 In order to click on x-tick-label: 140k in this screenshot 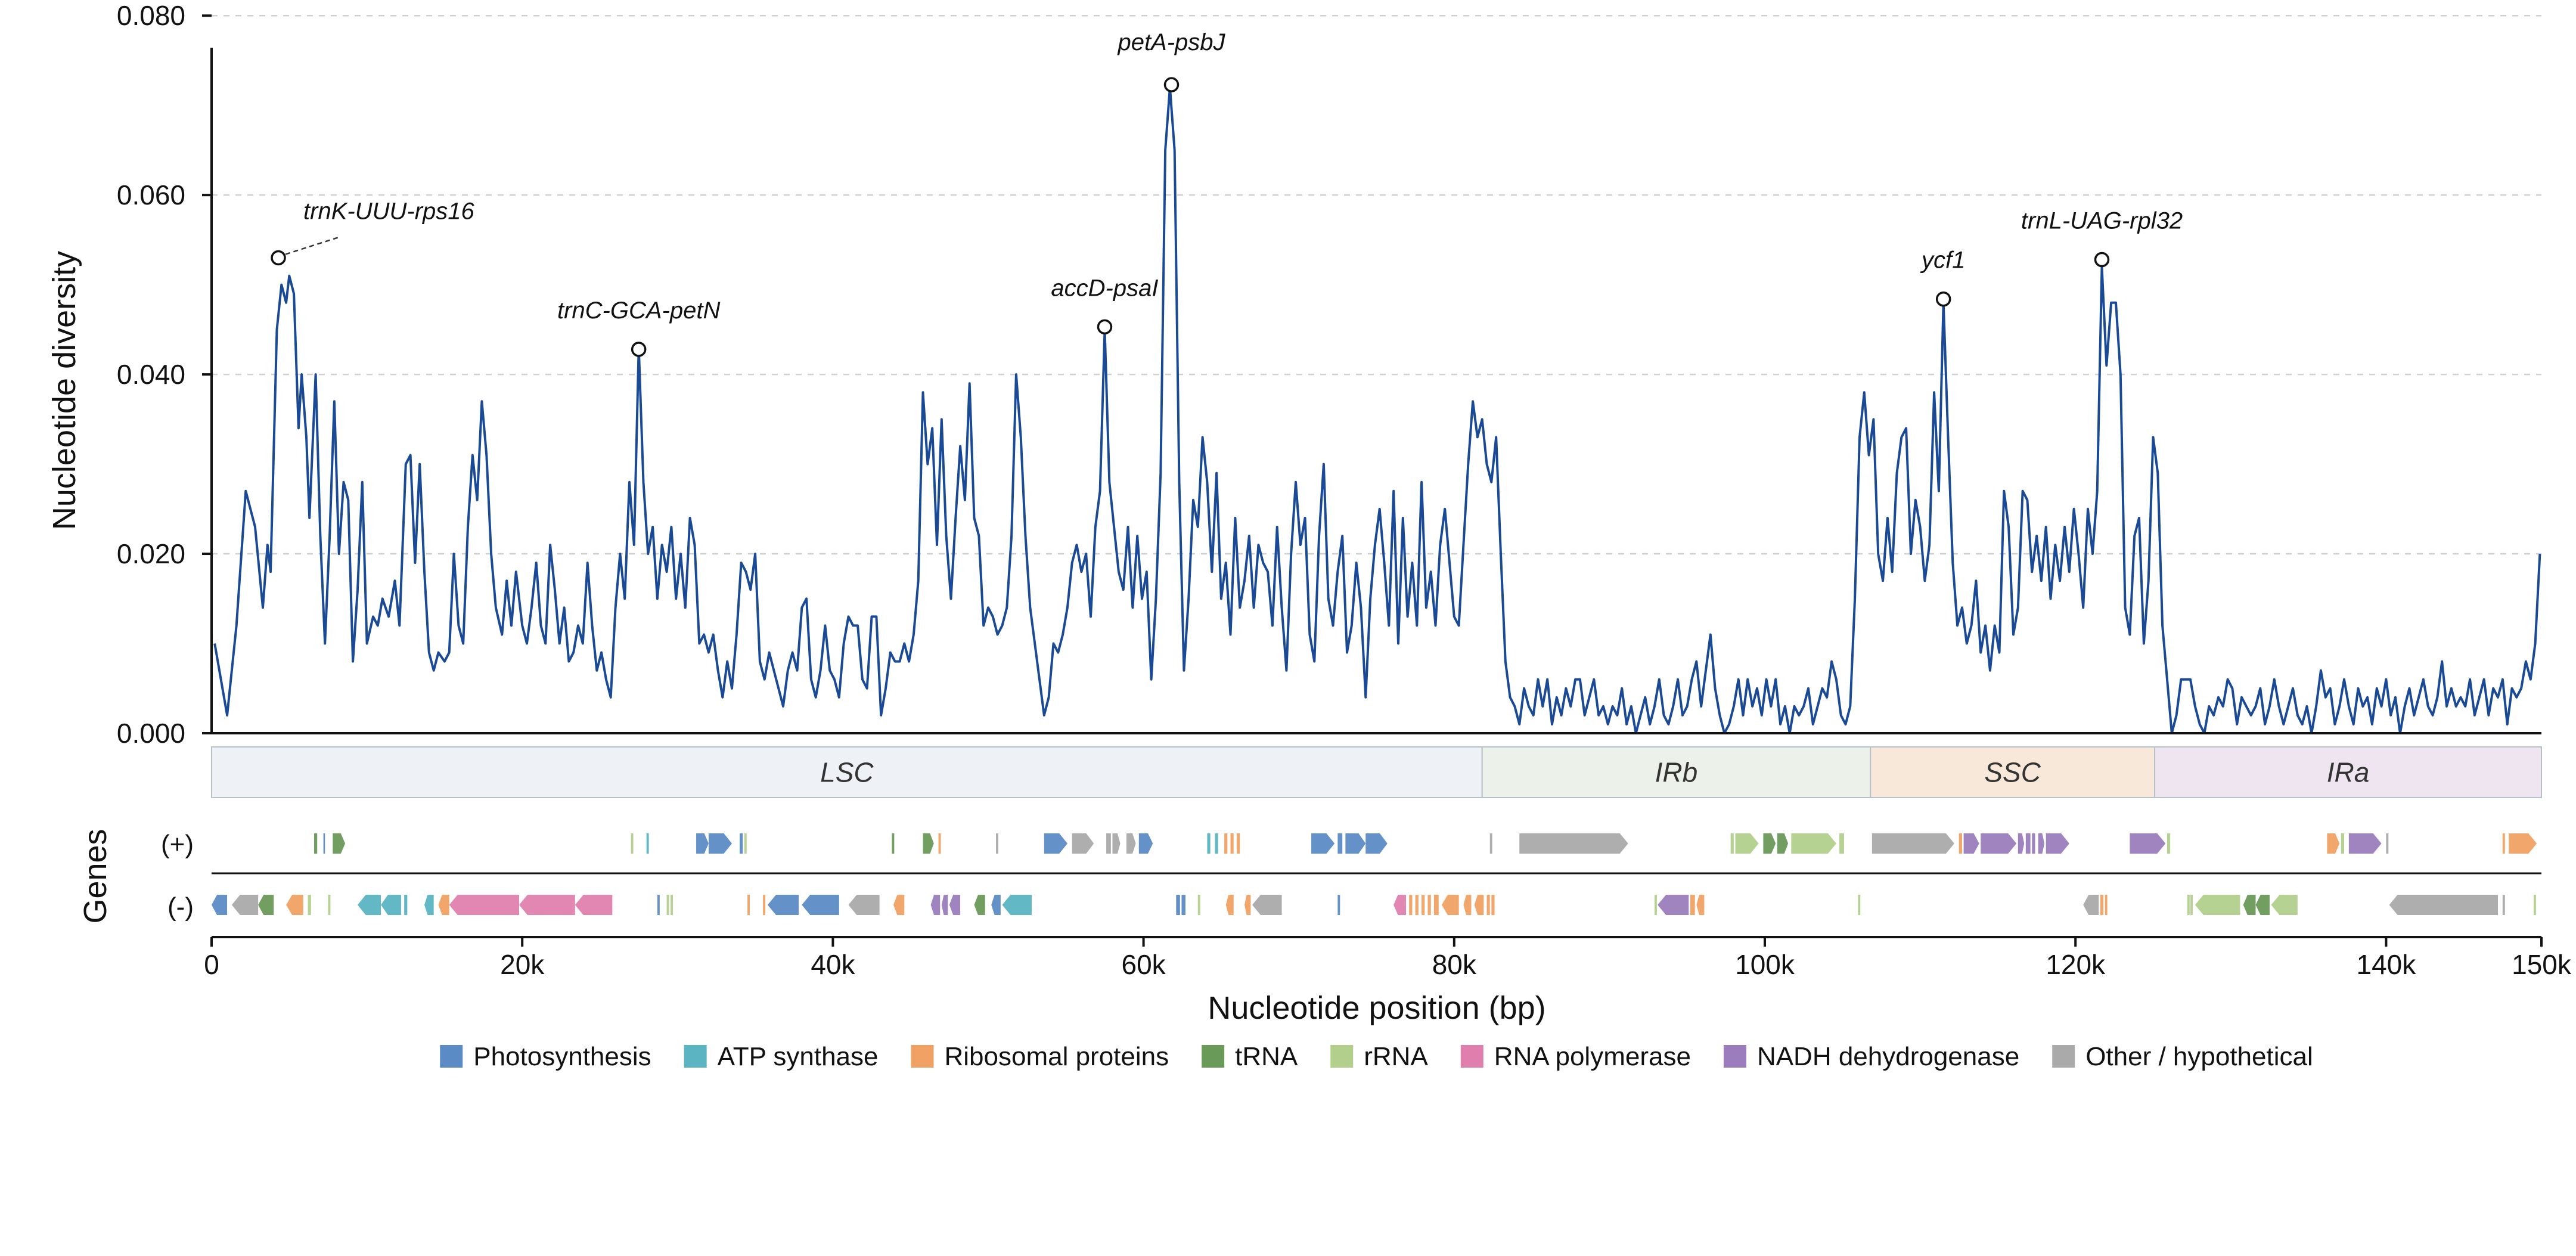, I will do `click(2387, 964)`.